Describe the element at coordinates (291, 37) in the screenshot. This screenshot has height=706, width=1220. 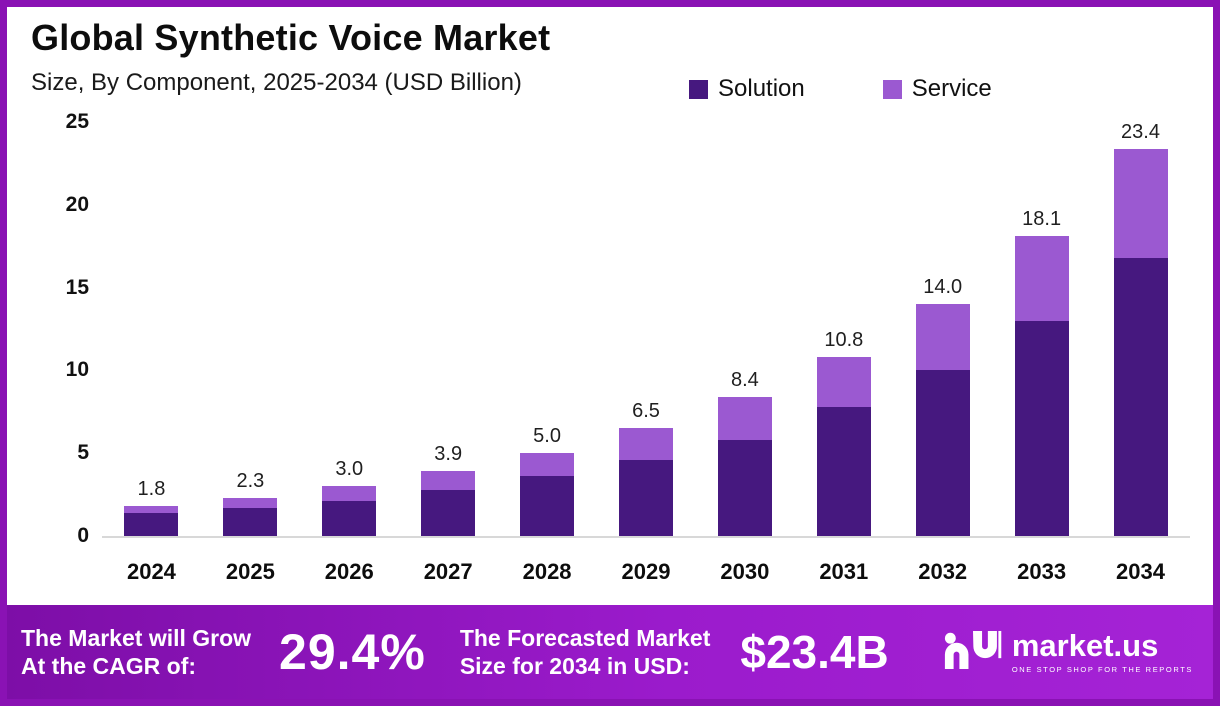
I see `page-title: Global Synthetic Voice Market` at that location.